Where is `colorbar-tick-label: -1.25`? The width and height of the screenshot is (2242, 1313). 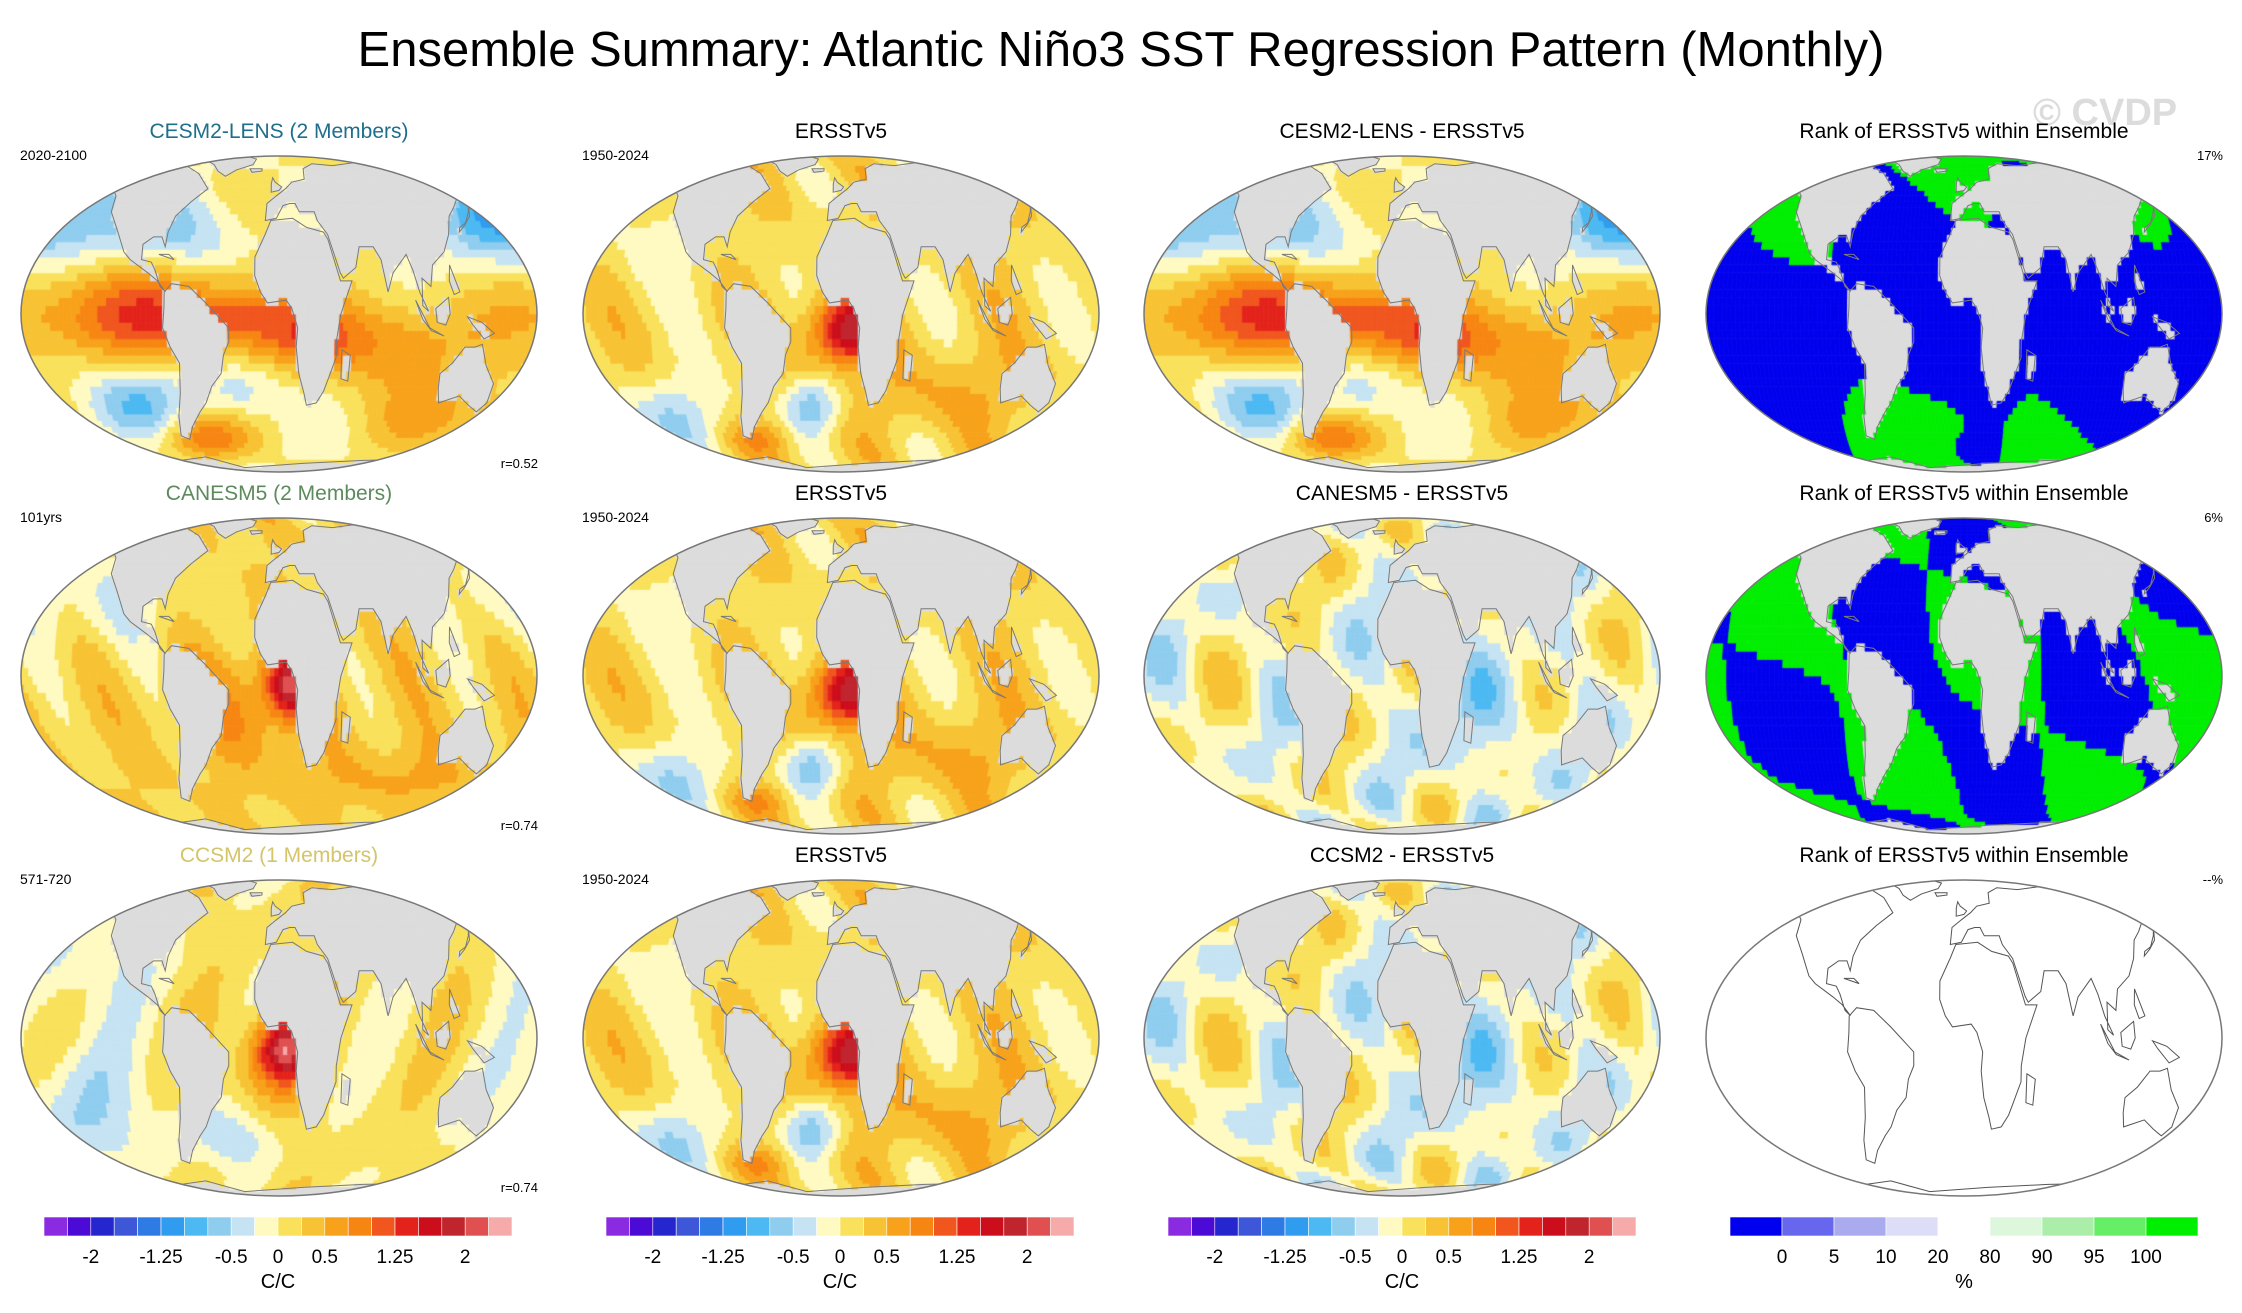
colorbar-tick-label: -1.25 is located at coordinates (160, 1257).